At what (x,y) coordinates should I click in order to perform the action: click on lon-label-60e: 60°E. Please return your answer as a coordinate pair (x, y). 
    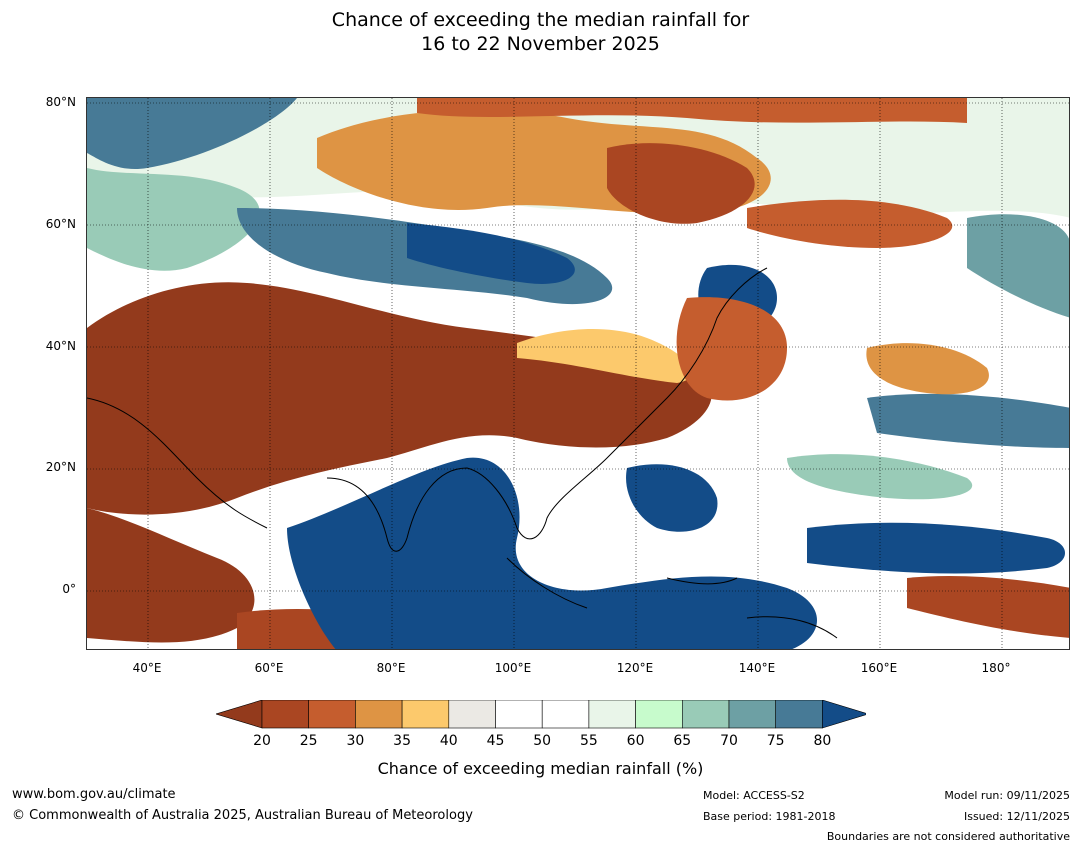
    Looking at the image, I should click on (269, 668).